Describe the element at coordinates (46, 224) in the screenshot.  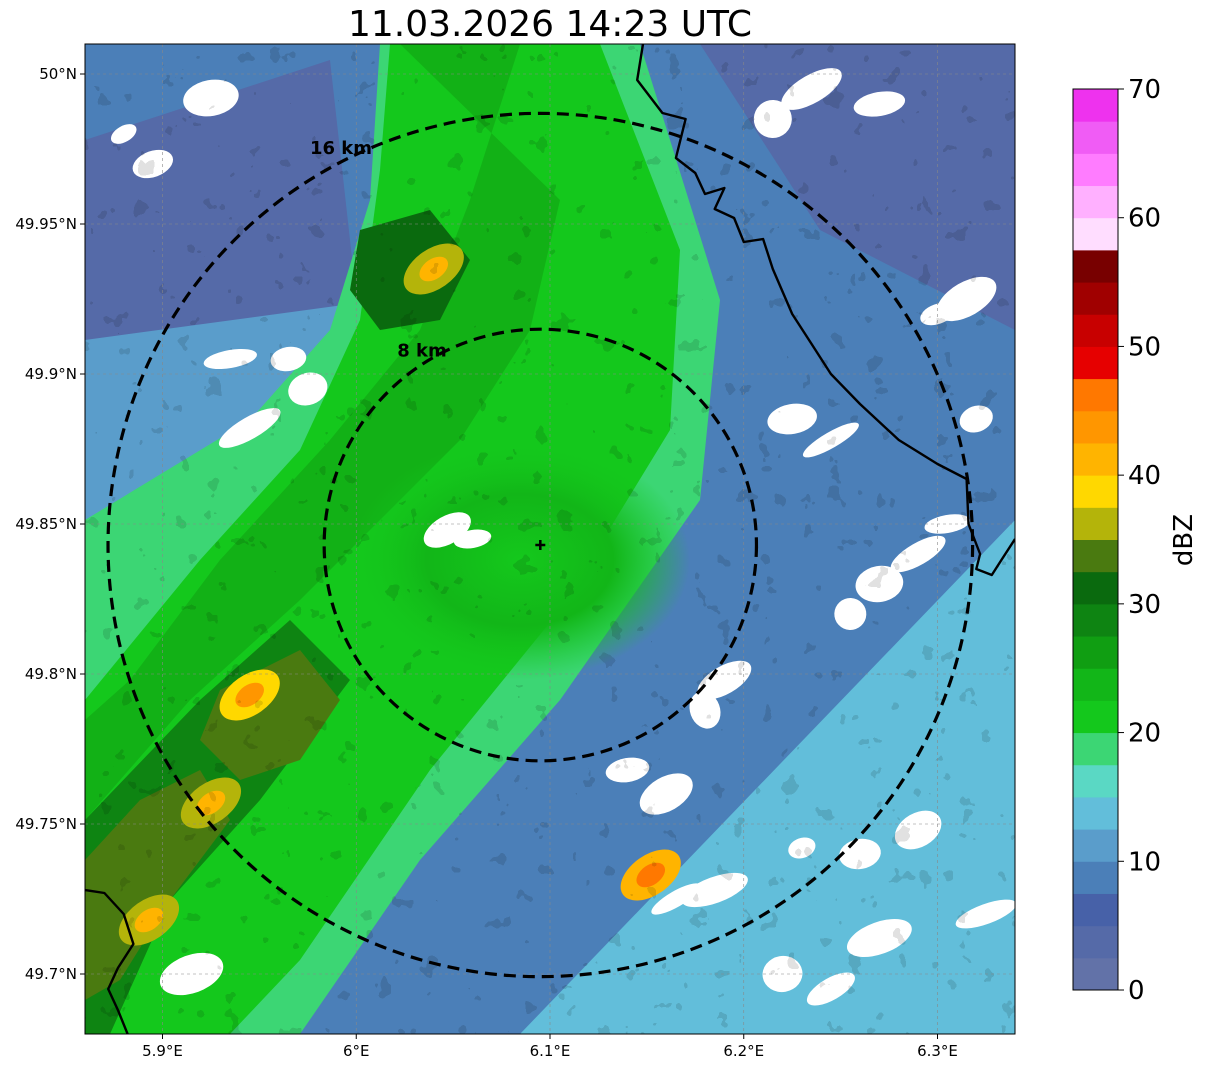
I see `lat-tick-label: 49.95°N` at that location.